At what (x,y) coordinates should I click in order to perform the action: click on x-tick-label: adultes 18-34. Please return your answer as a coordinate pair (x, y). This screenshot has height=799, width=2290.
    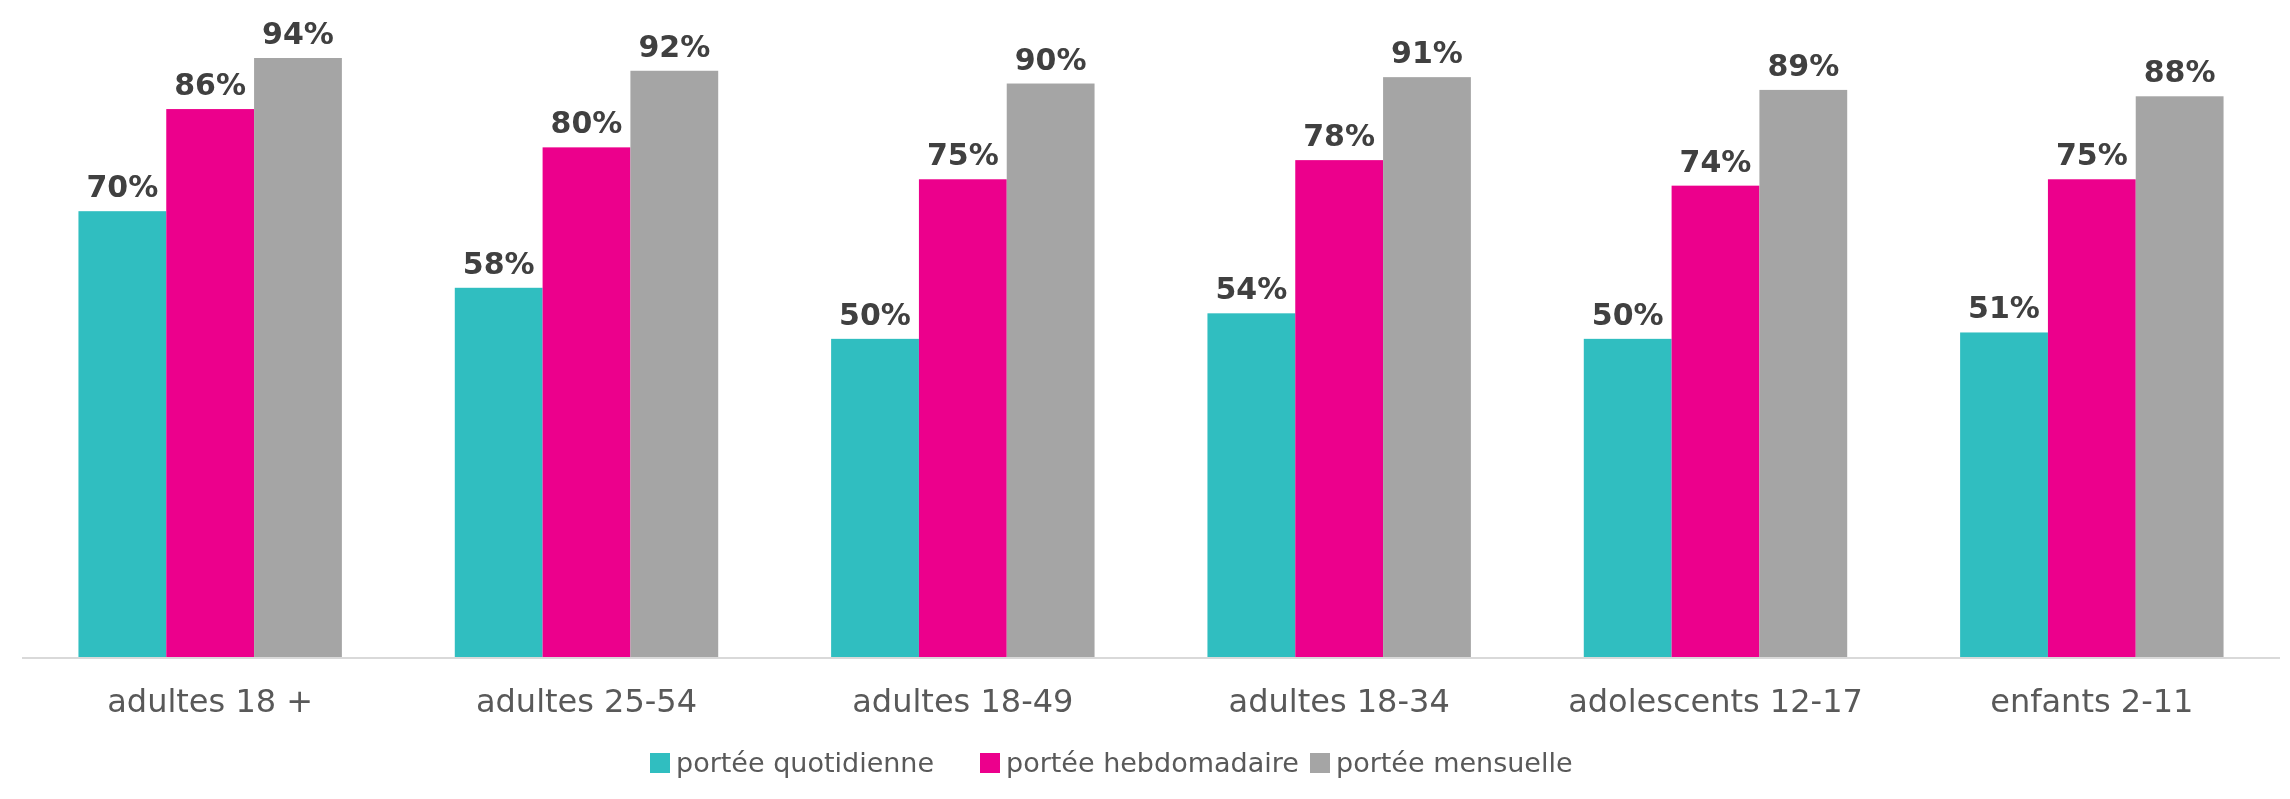
    Looking at the image, I should click on (1339, 701).